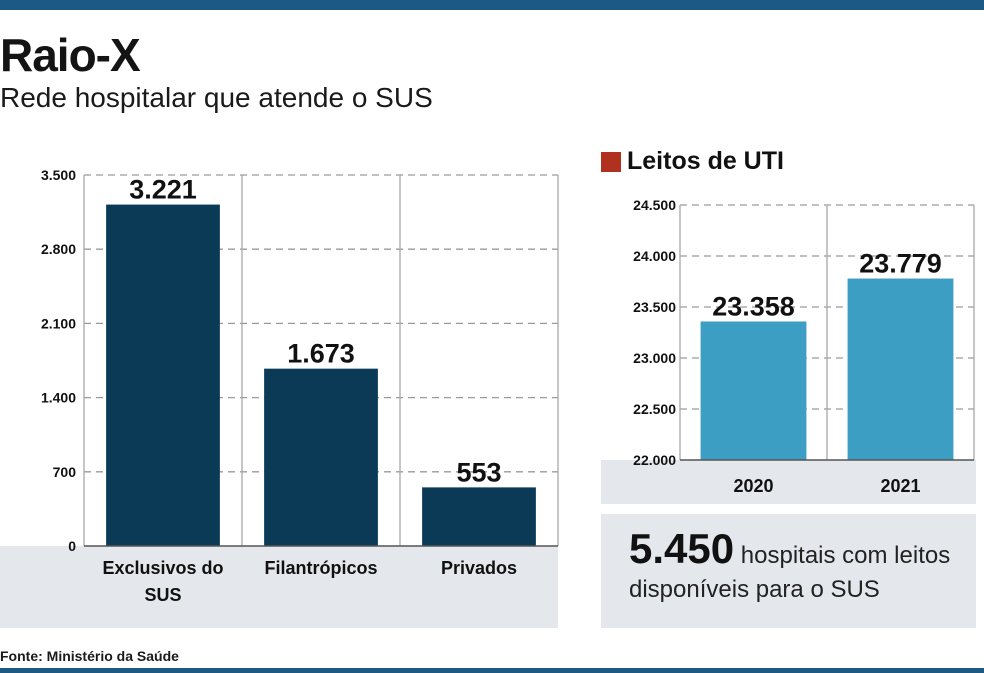 The height and width of the screenshot is (673, 984). Describe the element at coordinates (753, 486) in the screenshot. I see `uti-category-label: 2020` at that location.